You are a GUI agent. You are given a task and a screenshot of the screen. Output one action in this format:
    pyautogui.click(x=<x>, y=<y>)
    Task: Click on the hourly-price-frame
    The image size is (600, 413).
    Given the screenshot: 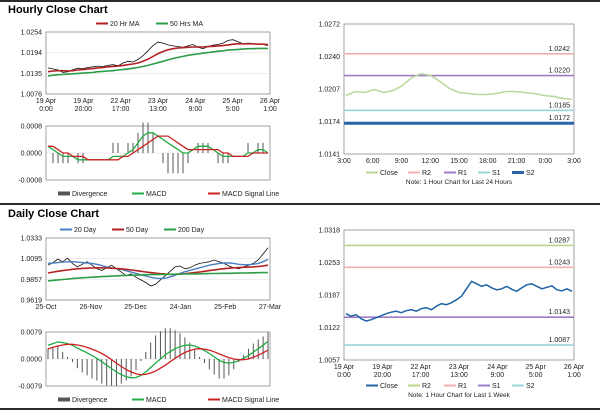 What is the action you would take?
    pyautogui.click(x=158, y=63)
    